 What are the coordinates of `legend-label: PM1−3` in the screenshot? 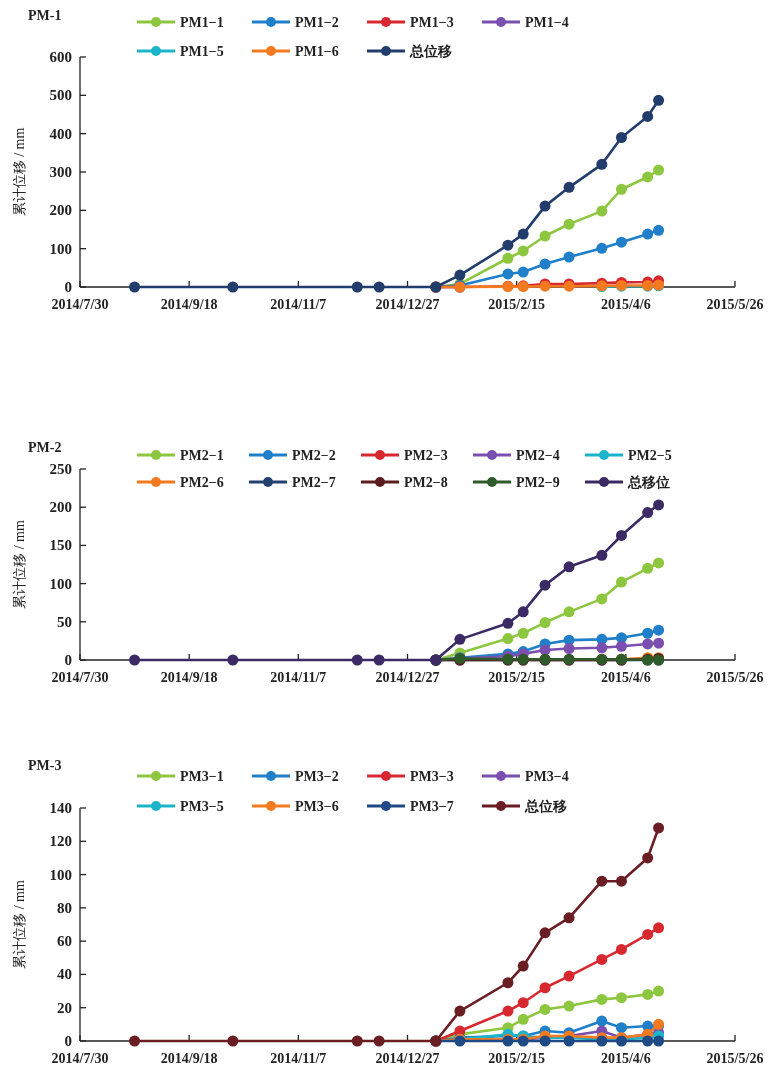 It's located at (432, 22).